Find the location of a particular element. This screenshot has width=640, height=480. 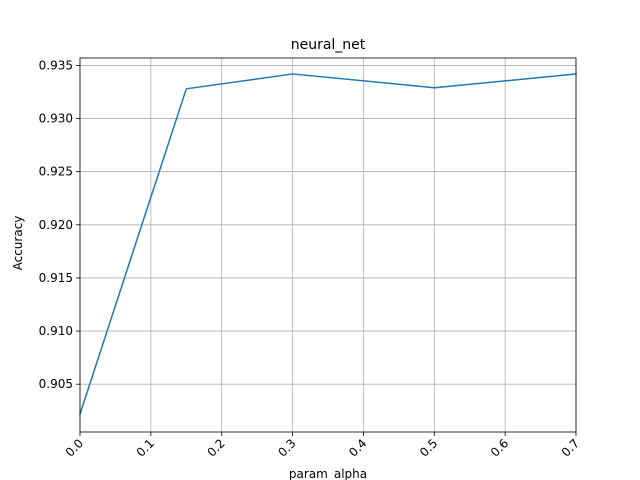

y-tick-label: 0.910 is located at coordinates (56, 331).